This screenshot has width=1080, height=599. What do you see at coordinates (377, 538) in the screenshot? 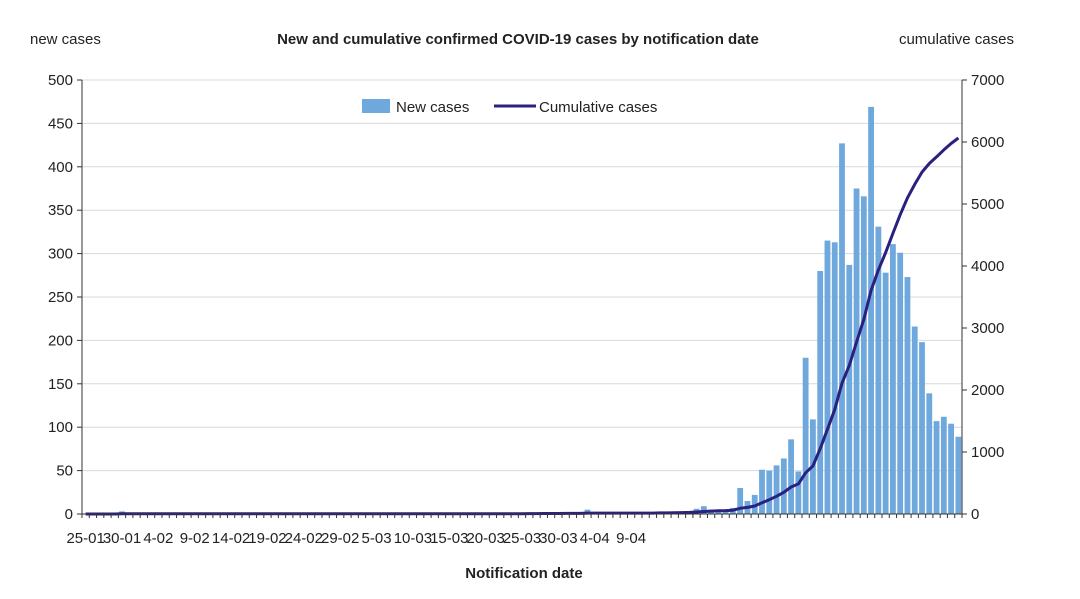
I see `x-tick-label: 5-03` at bounding box center [377, 538].